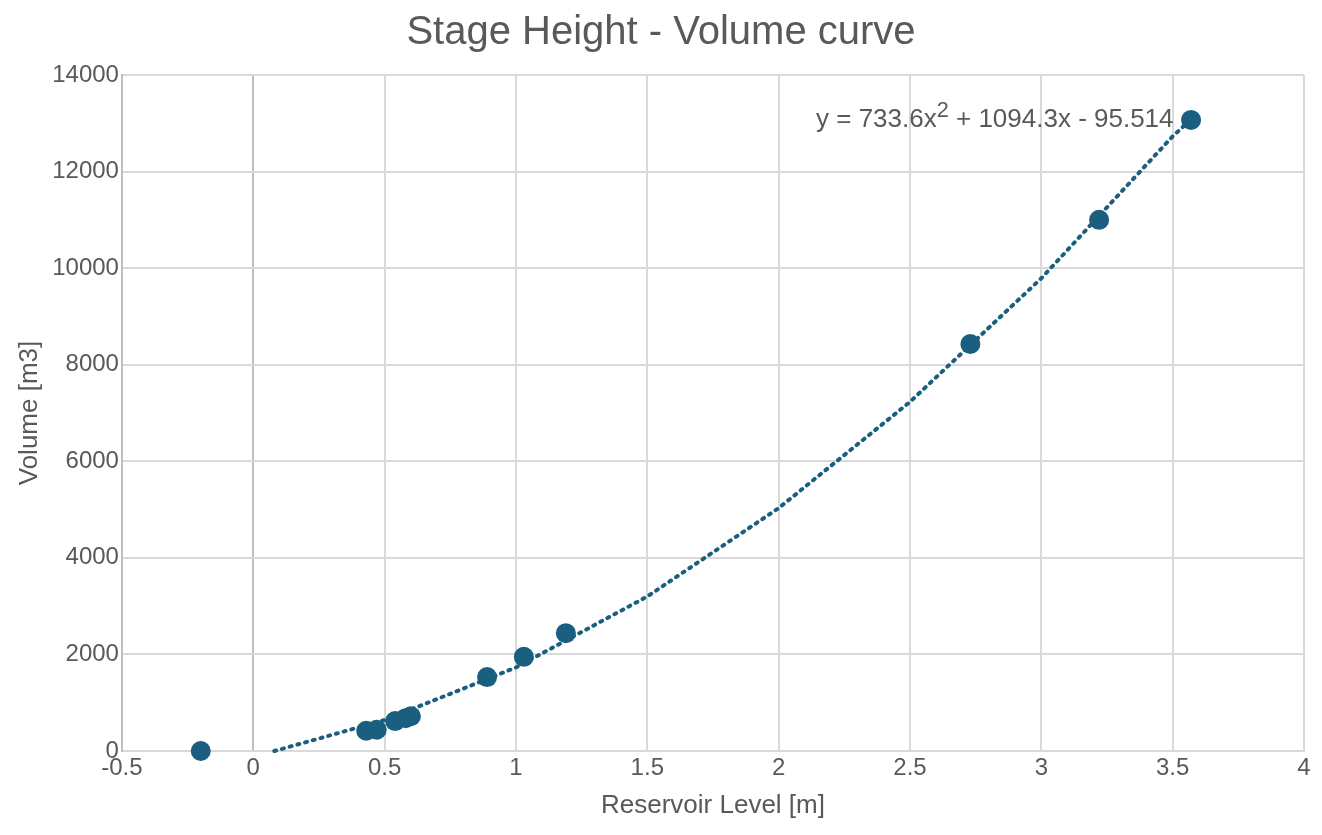 The image size is (1322, 835). What do you see at coordinates (92, 363) in the screenshot?
I see `y-tick-label: 8000` at bounding box center [92, 363].